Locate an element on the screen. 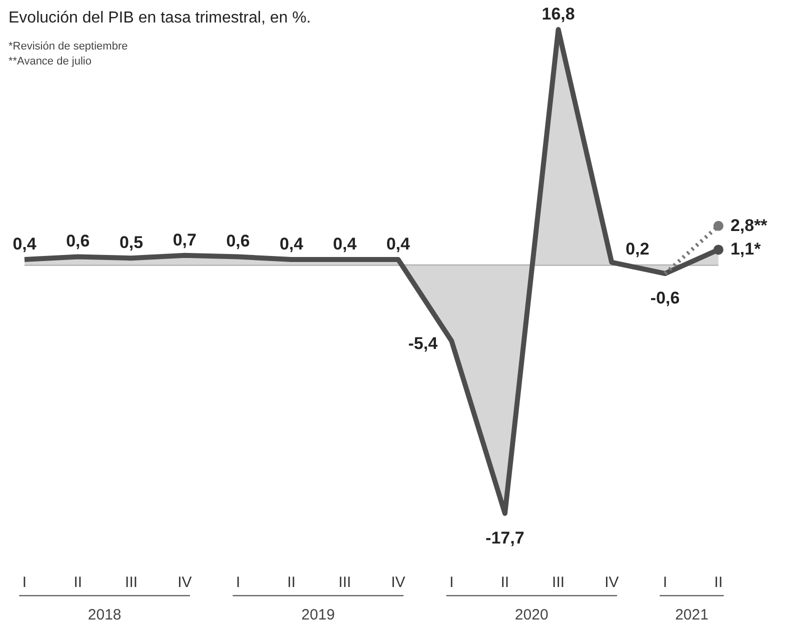 The width and height of the screenshot is (790, 629). data-label: 0,5 is located at coordinates (131, 242).